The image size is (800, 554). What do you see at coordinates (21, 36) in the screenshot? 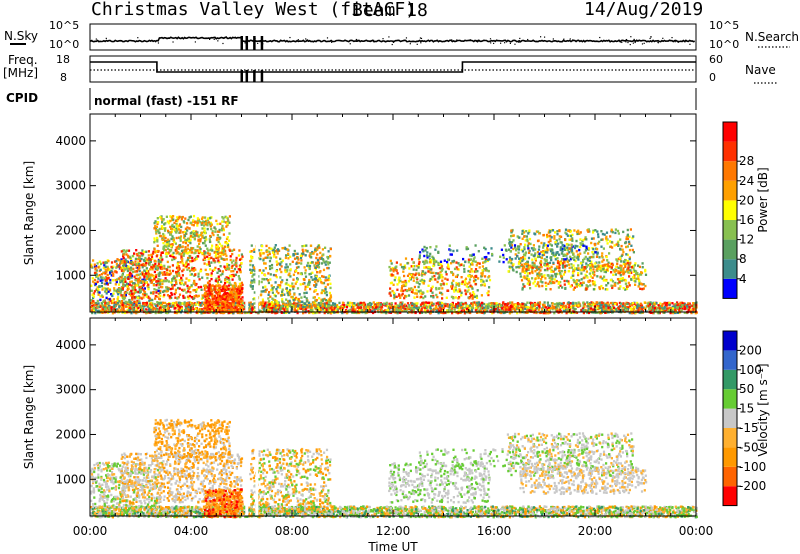
I see `nsky-label: N.Sky` at bounding box center [21, 36].